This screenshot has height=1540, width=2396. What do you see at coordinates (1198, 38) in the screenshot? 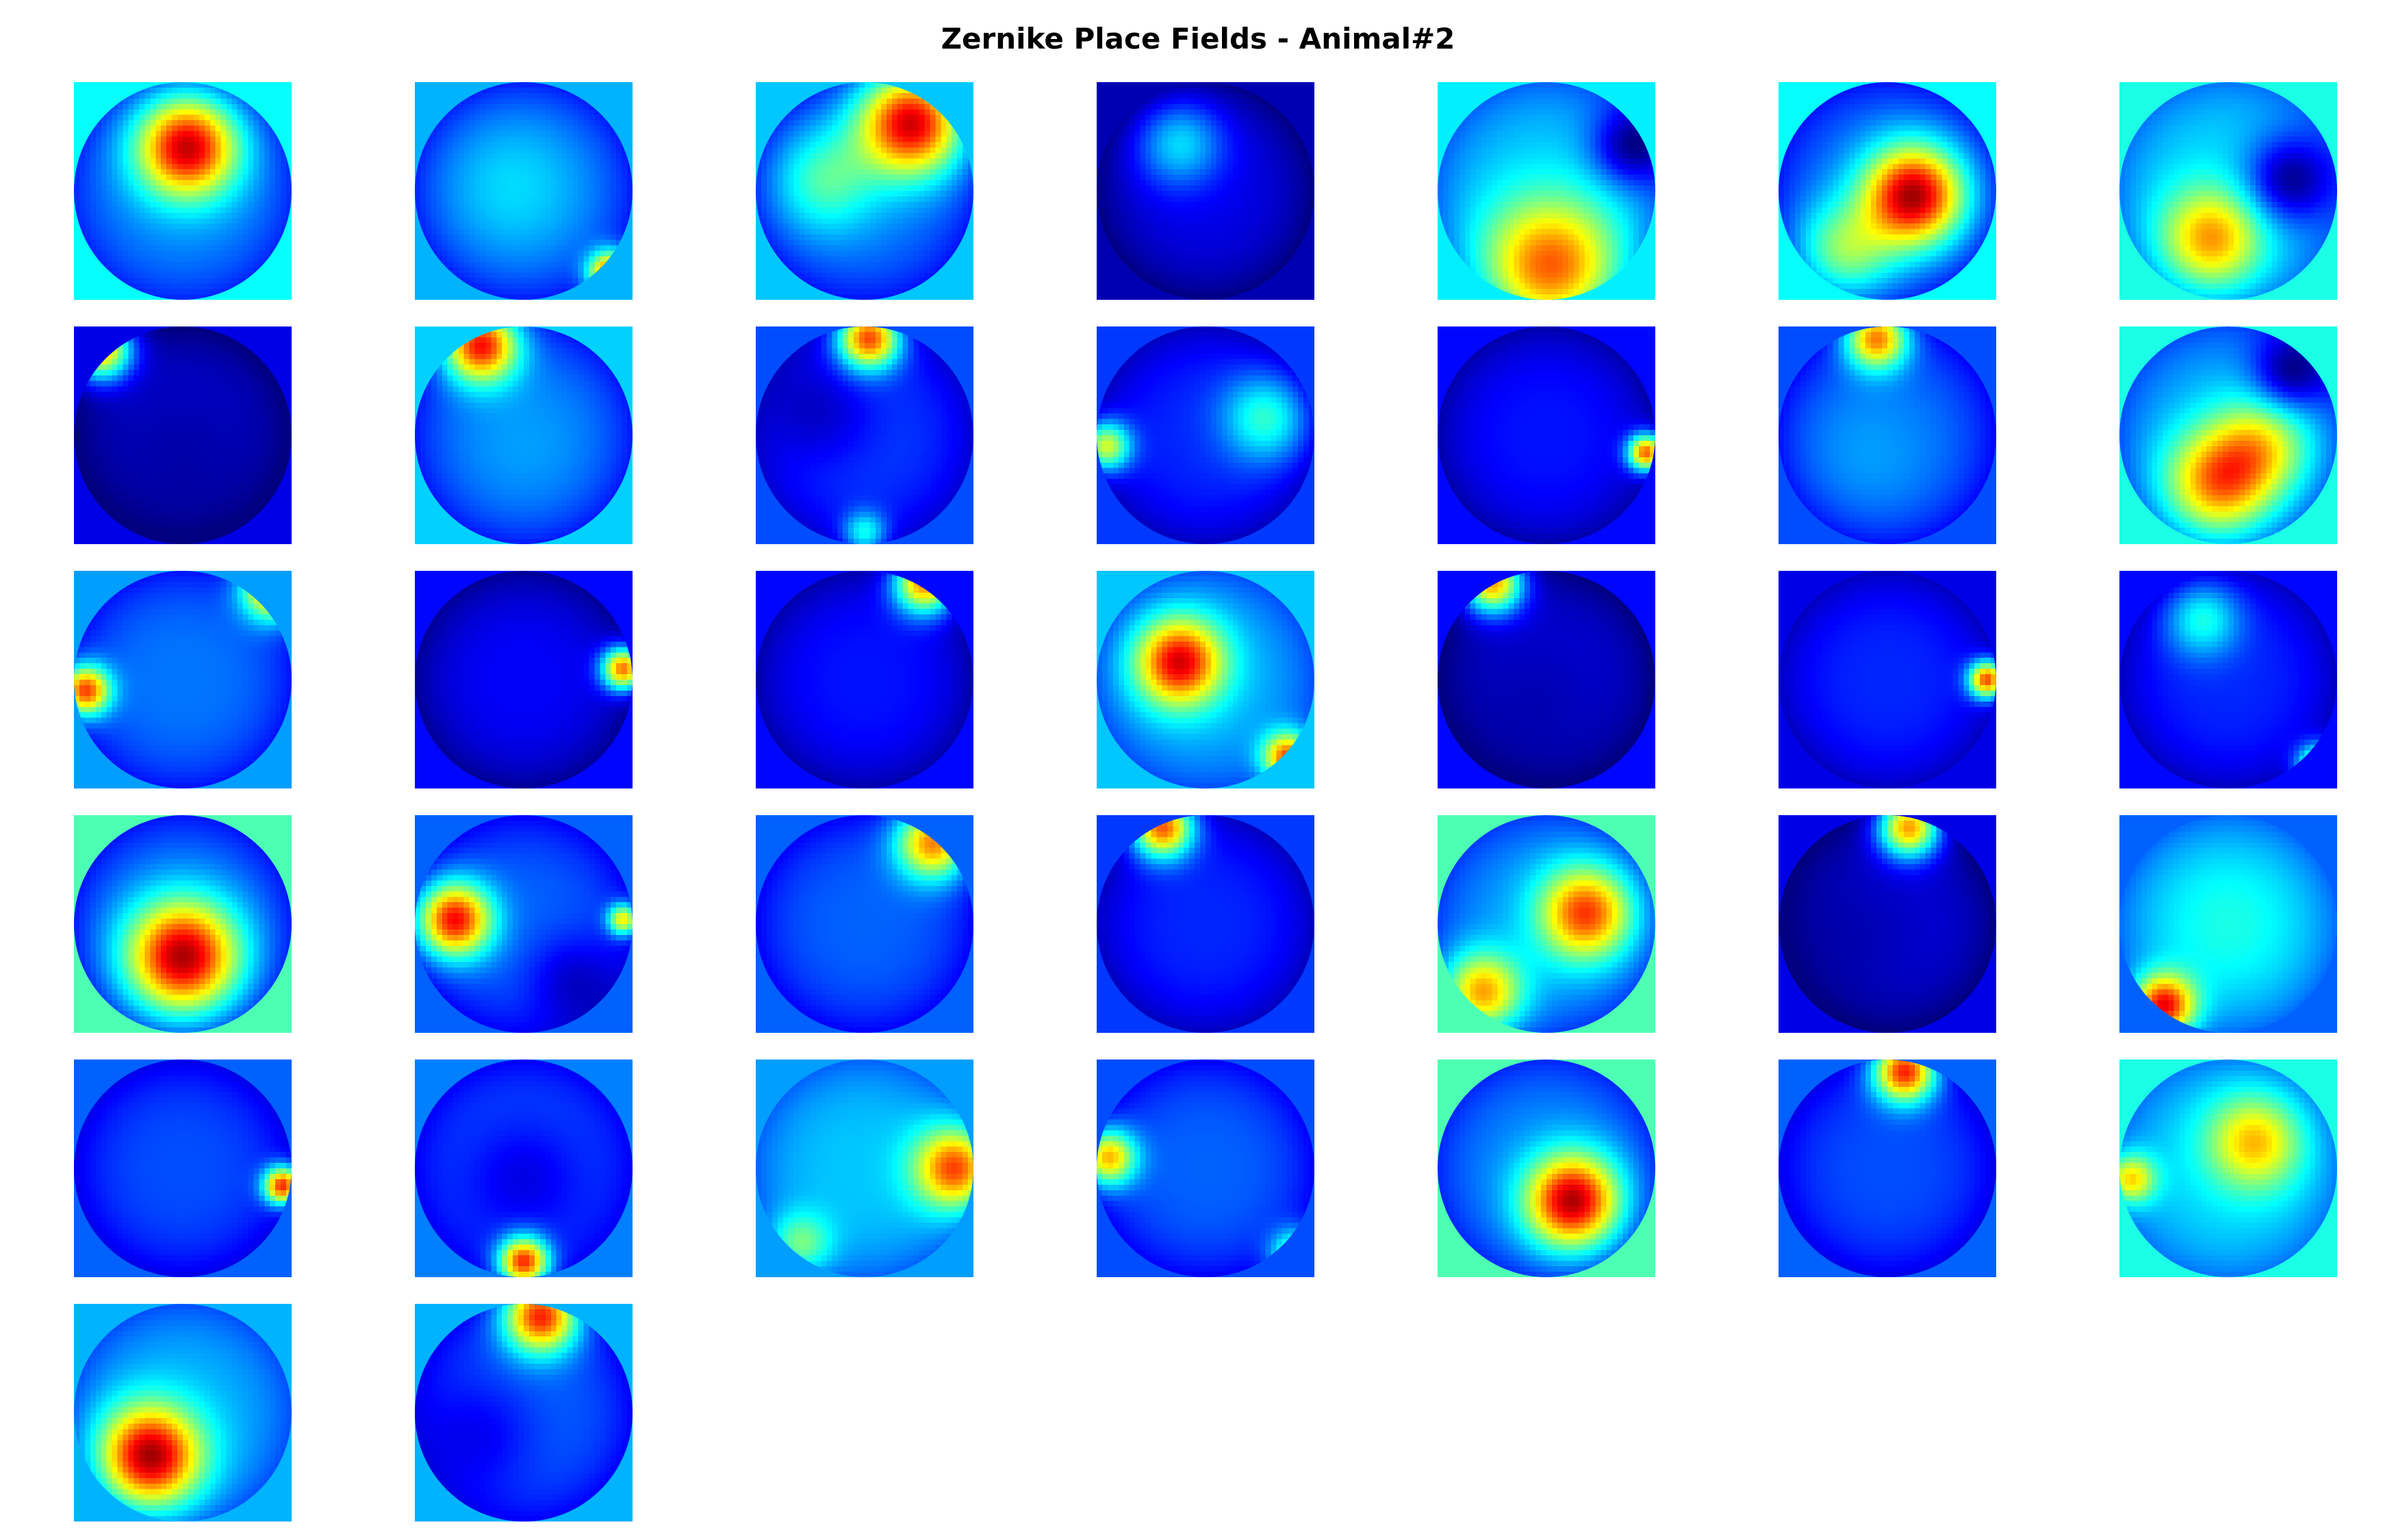
I see `chart-title: Zernike Place Fields - Animal#2` at bounding box center [1198, 38].